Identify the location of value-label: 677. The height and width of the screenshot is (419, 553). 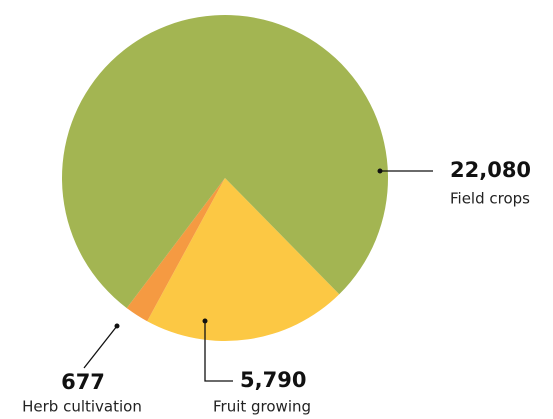
(83, 382).